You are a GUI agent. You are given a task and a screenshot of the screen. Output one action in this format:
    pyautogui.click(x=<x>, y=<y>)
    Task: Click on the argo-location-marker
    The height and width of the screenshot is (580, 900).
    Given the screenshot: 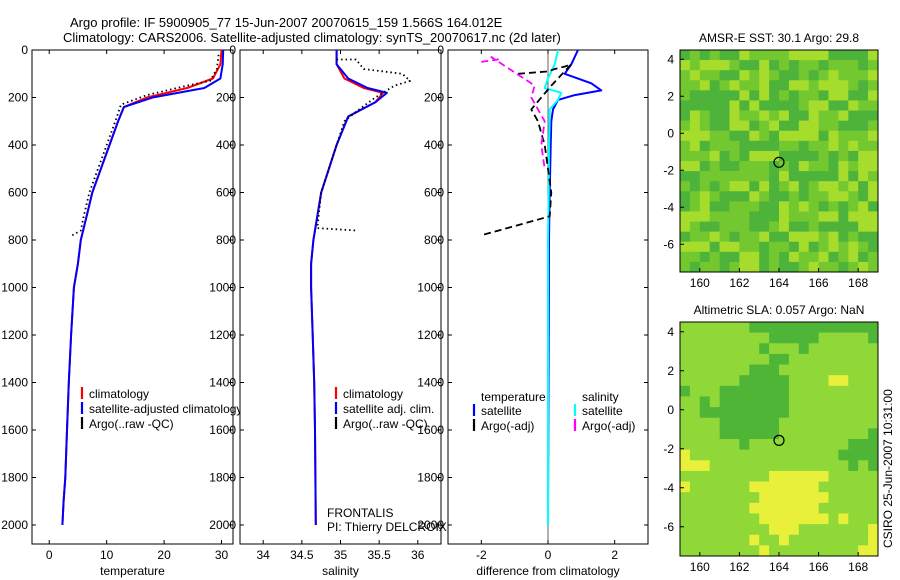 What is the action you would take?
    pyautogui.click(x=779, y=440)
    